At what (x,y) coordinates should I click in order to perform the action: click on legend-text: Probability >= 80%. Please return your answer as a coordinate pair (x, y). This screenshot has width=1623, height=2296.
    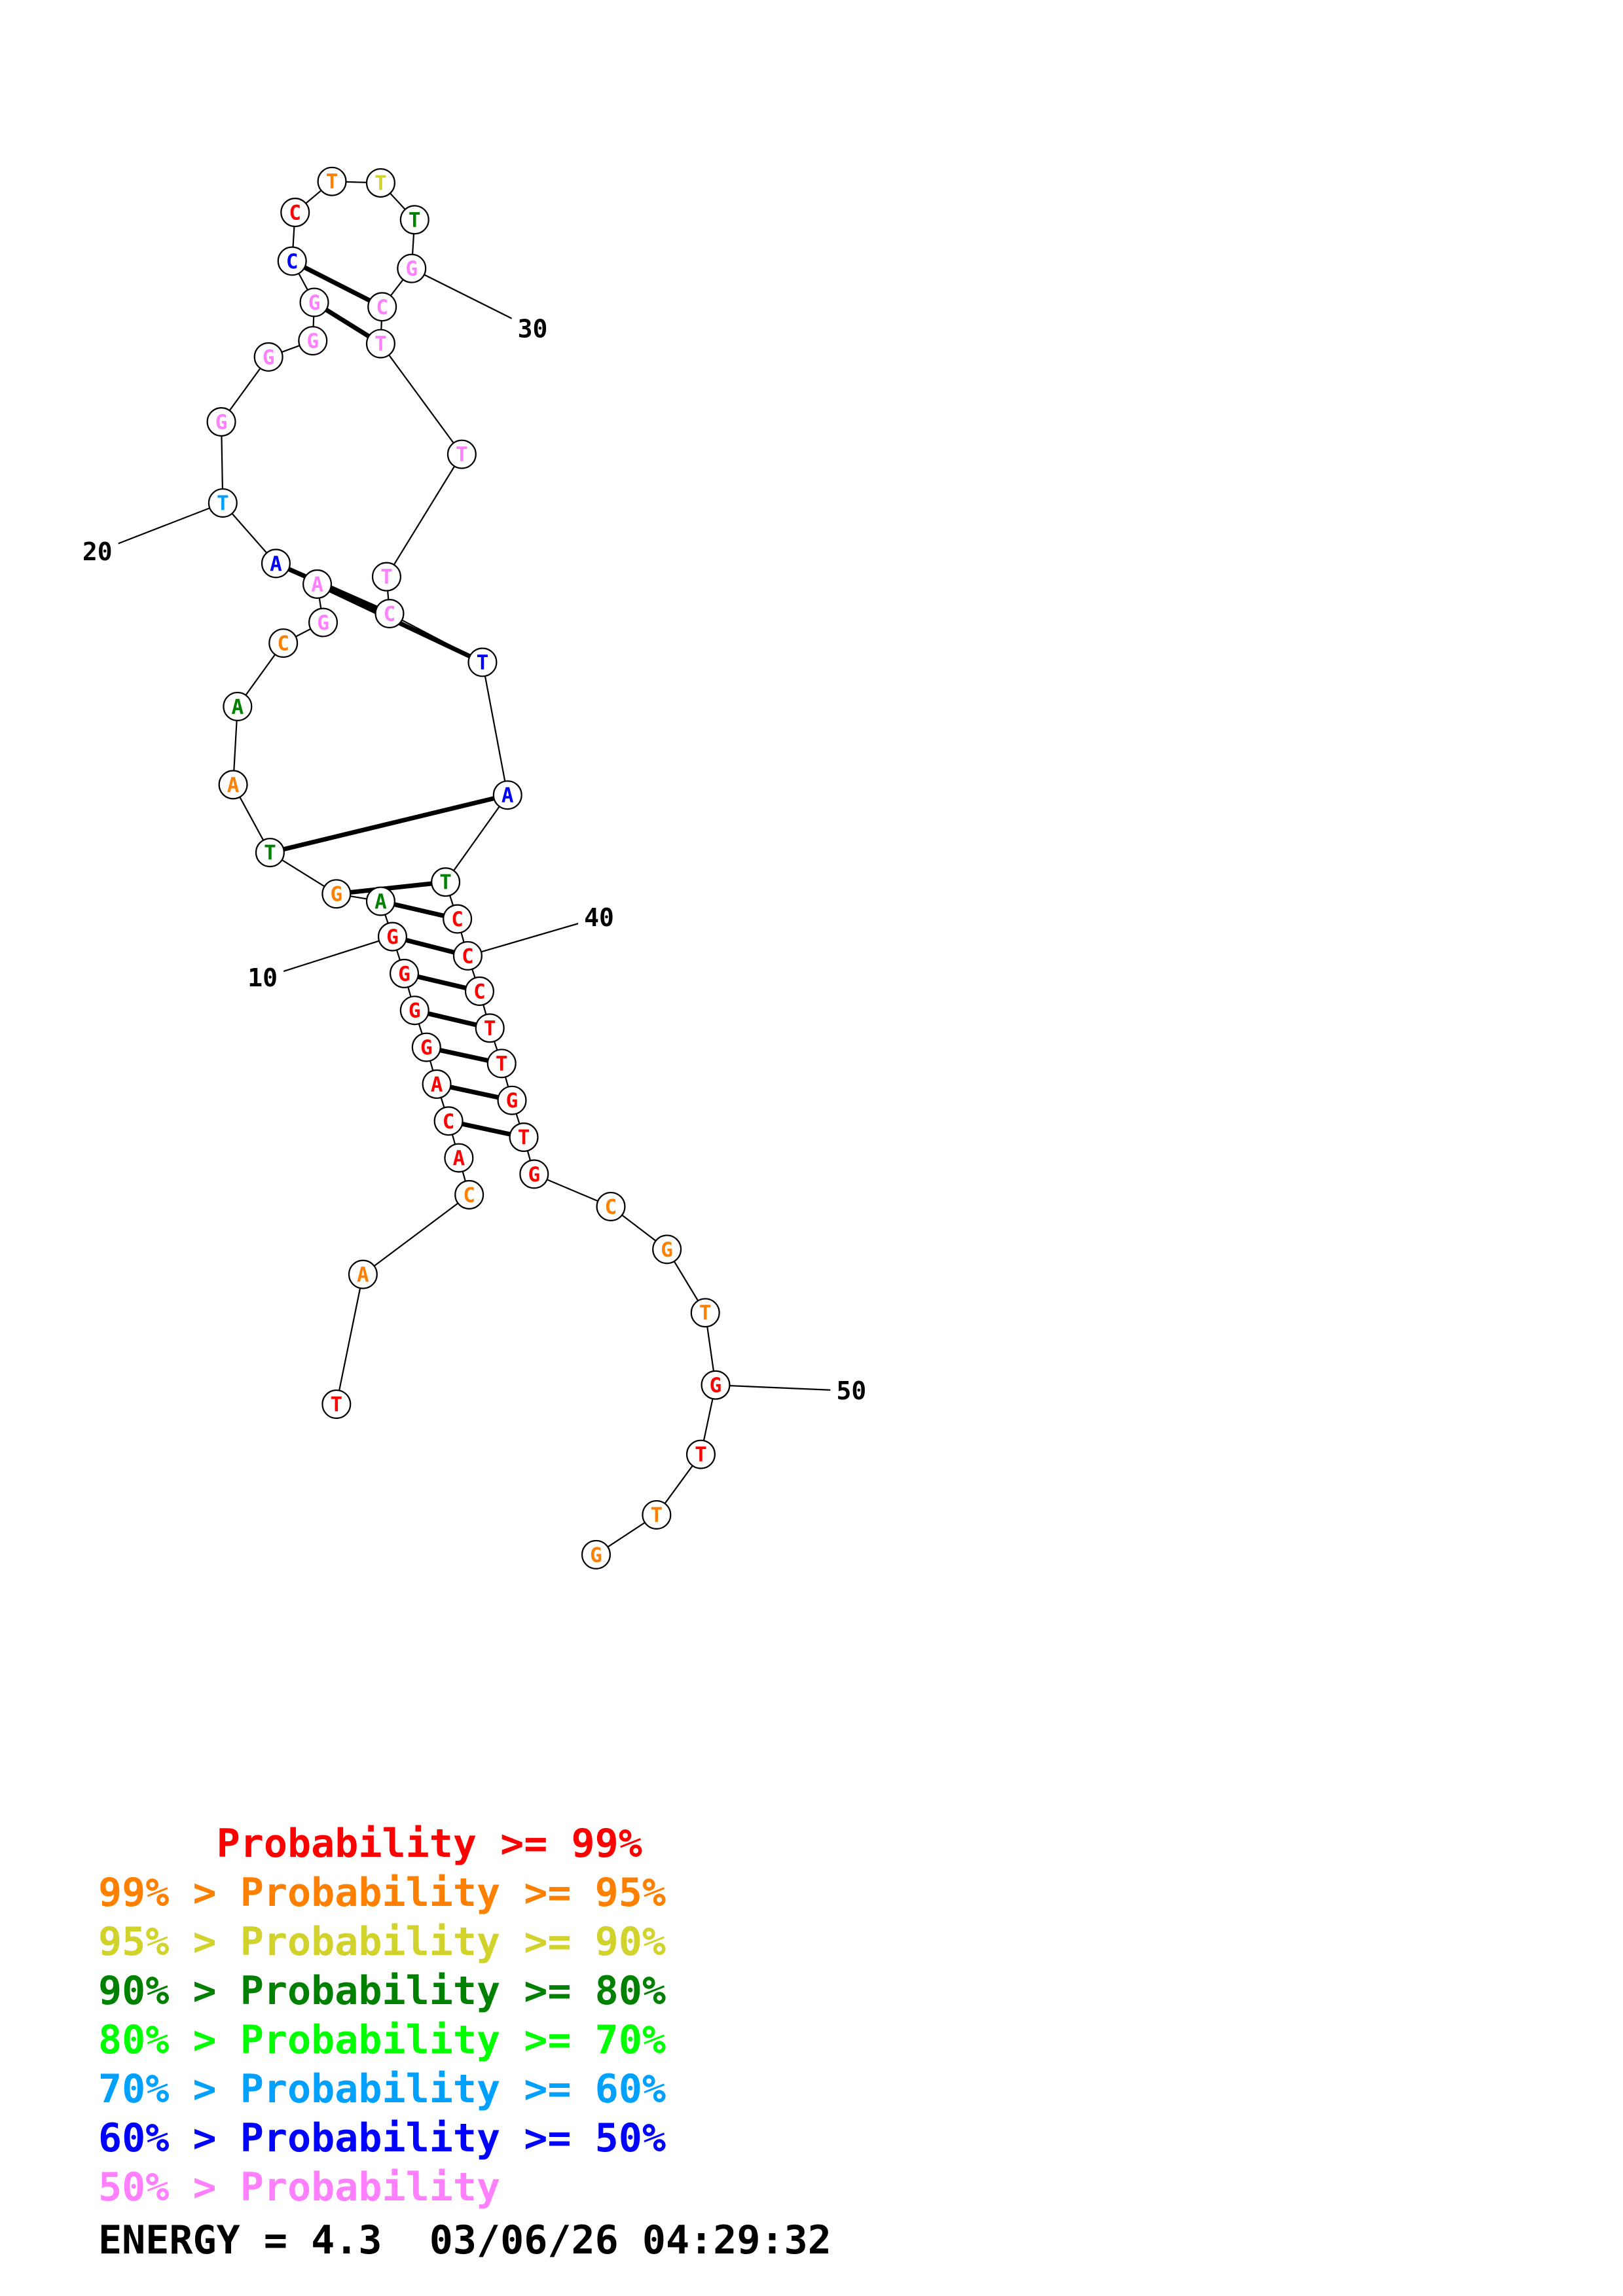
    Looking at the image, I should click on (453, 1991).